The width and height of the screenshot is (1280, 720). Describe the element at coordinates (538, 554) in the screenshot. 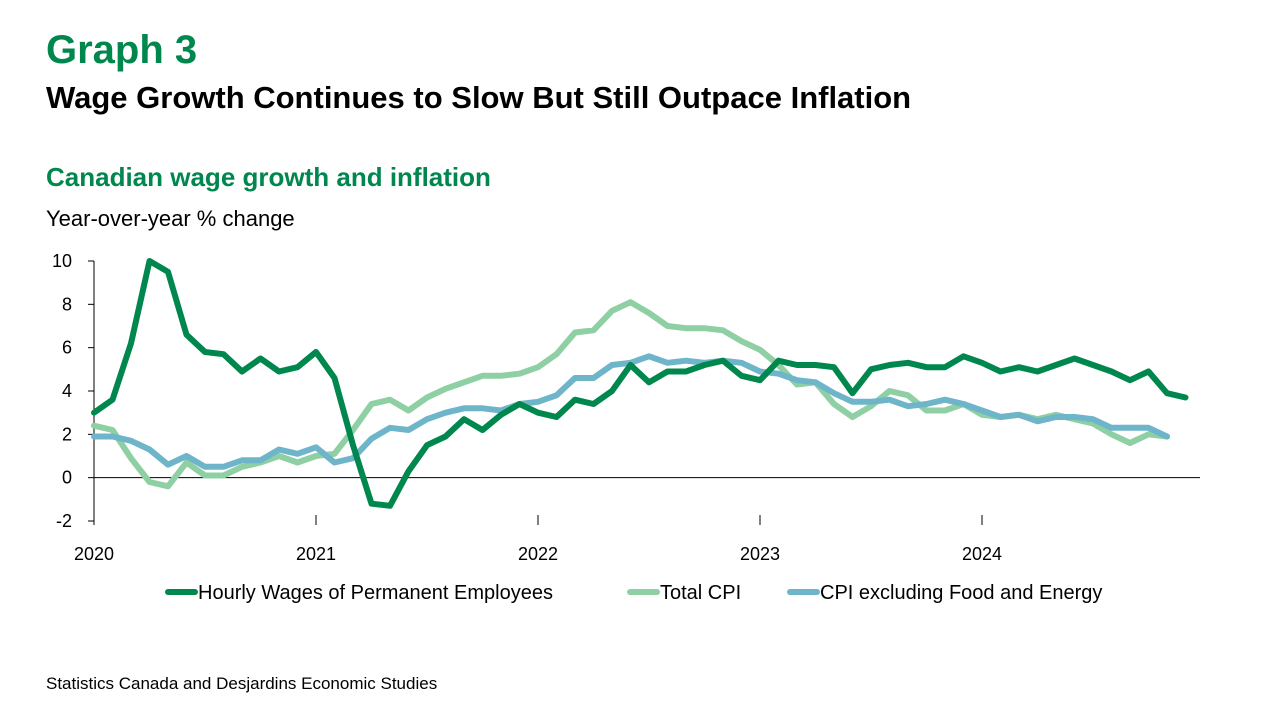

I see `x-tick-label: 2022` at that location.